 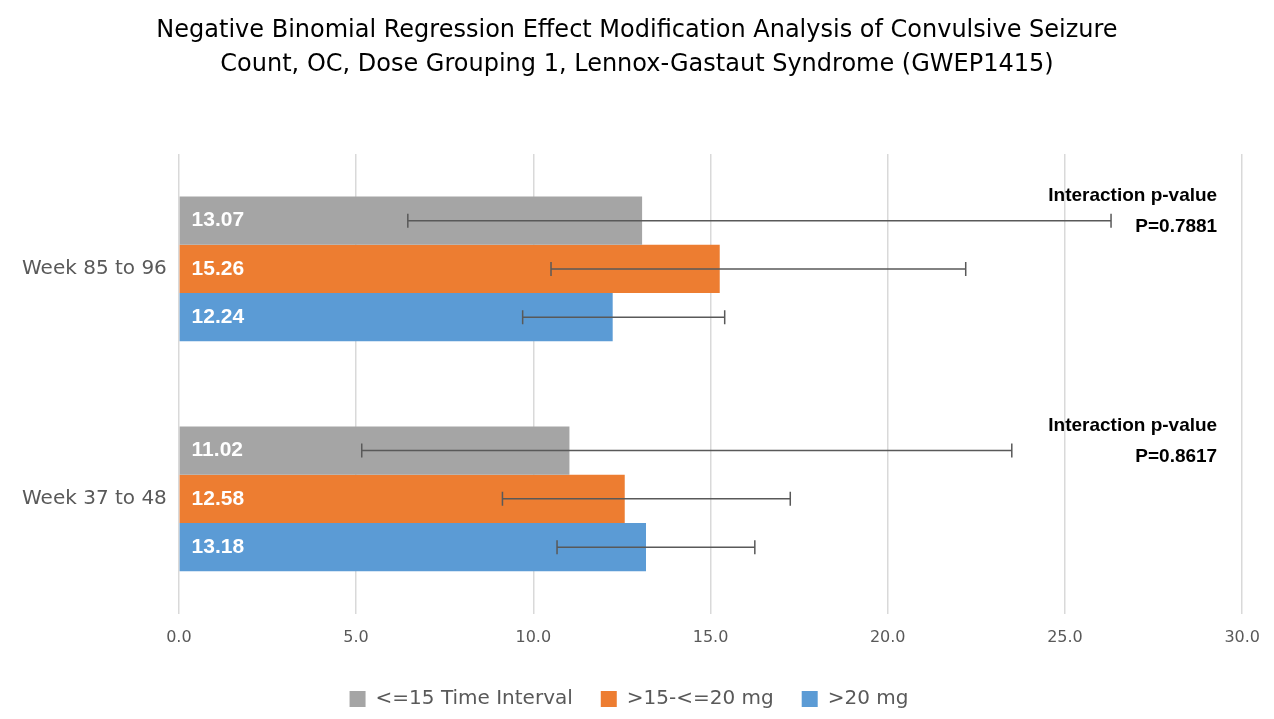 I want to click on y-tick-label: Week 85 to 96, so click(x=94, y=267).